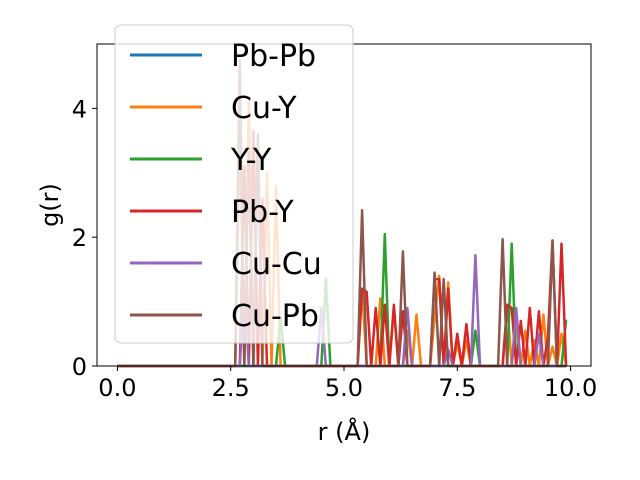  What do you see at coordinates (275, 316) in the screenshot?
I see `legend-label-cu-pb: Cu-Pb` at bounding box center [275, 316].